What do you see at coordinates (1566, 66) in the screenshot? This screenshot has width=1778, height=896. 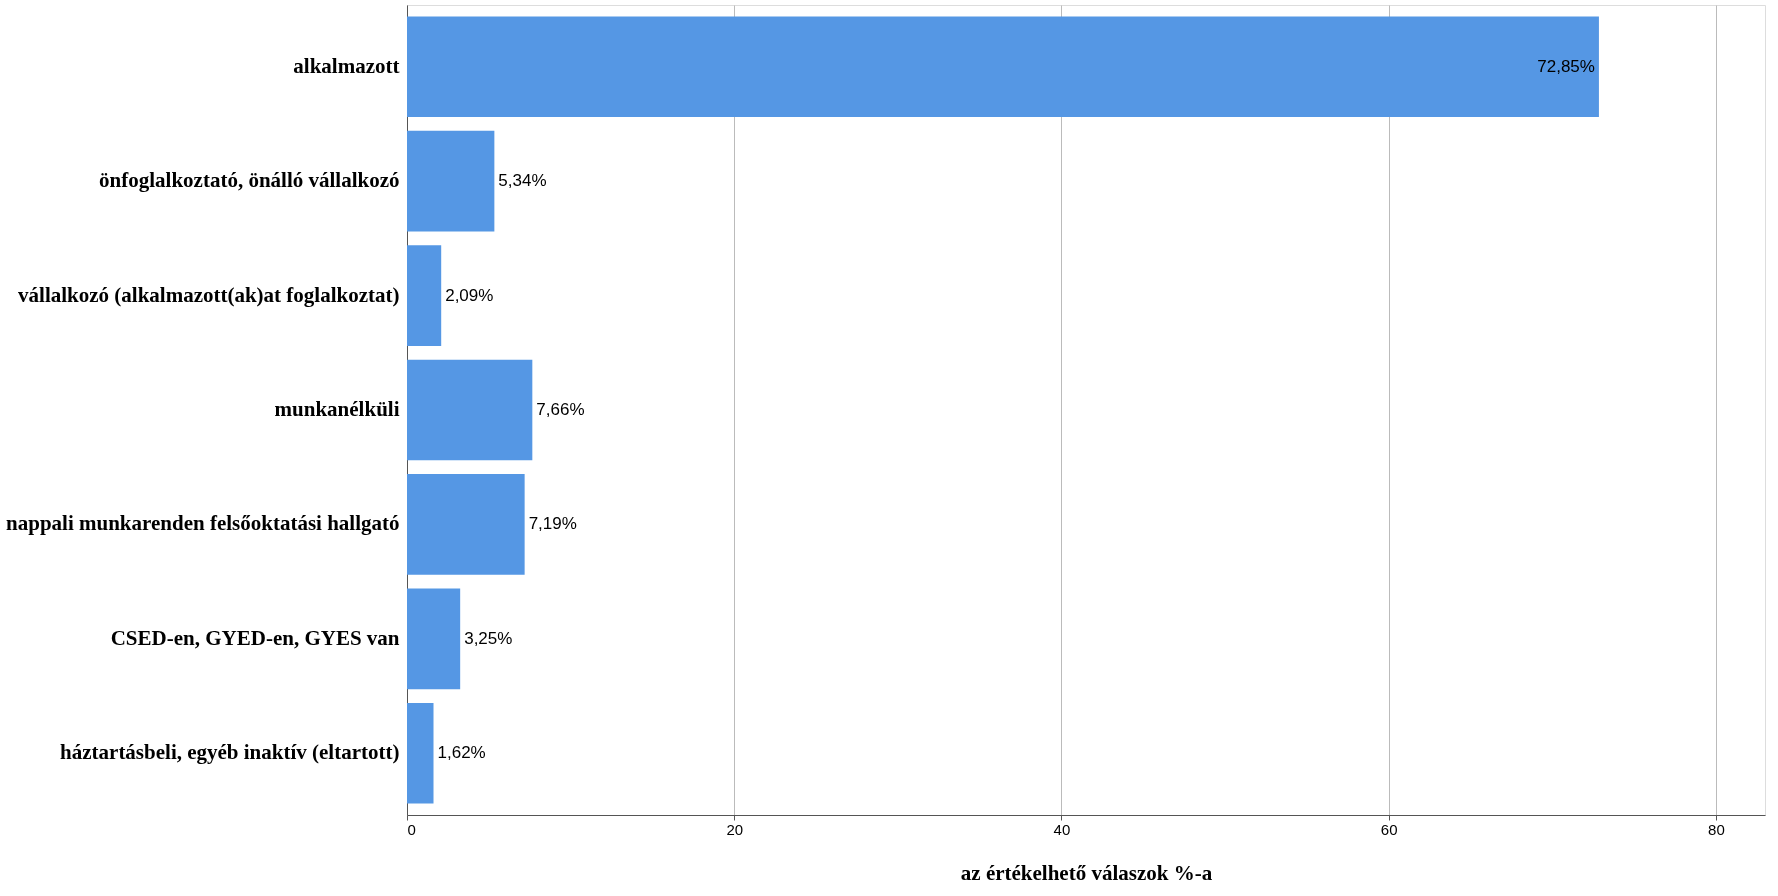 I see `data-label: 72,85%` at bounding box center [1566, 66].